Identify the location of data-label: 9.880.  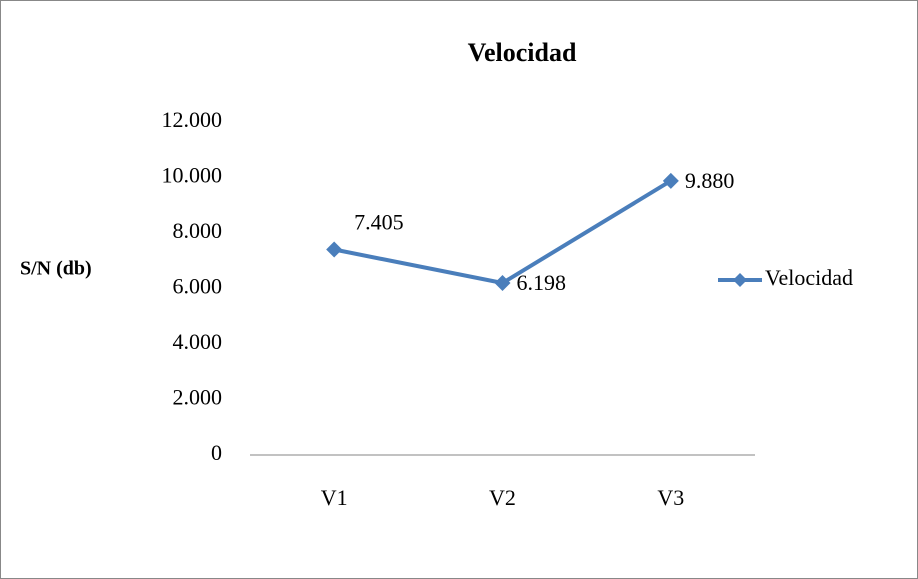
(710, 180).